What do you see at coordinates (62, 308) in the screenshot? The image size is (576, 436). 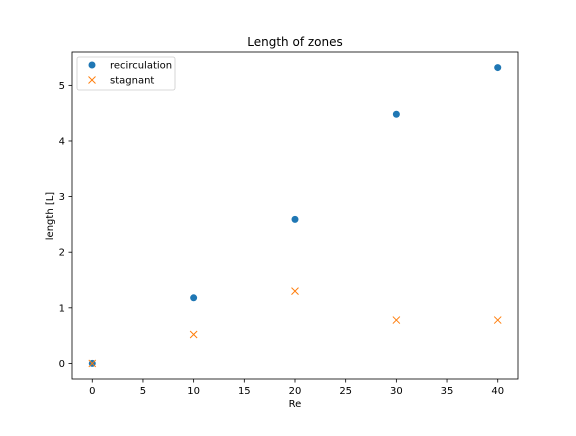 I see `y-tick-label: 1` at bounding box center [62, 308].